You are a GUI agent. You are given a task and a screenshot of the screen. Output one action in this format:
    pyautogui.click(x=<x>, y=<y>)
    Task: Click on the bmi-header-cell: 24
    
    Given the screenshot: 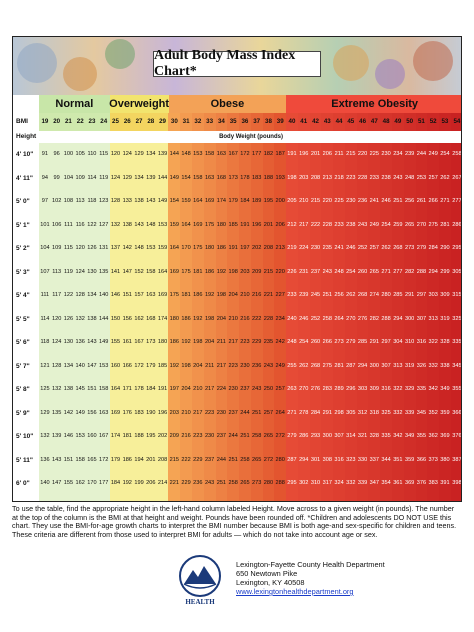 What is the action you would take?
    pyautogui.click(x=103, y=122)
    